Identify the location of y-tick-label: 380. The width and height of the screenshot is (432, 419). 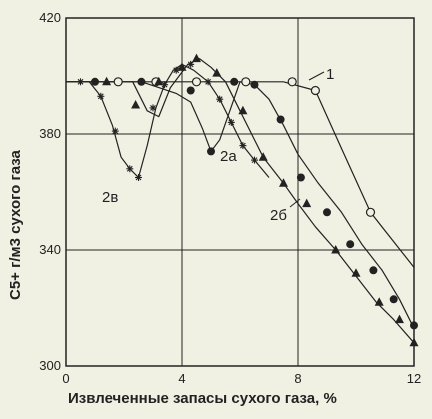
(50, 133).